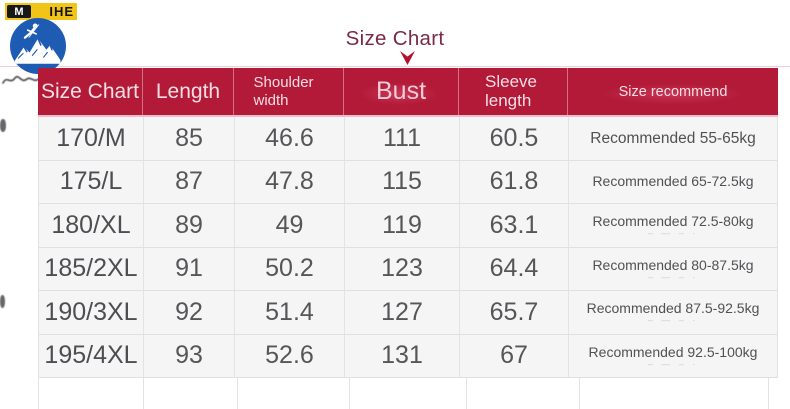  Describe the element at coordinates (289, 312) in the screenshot. I see `shoulder-cell: 51.4` at that location.